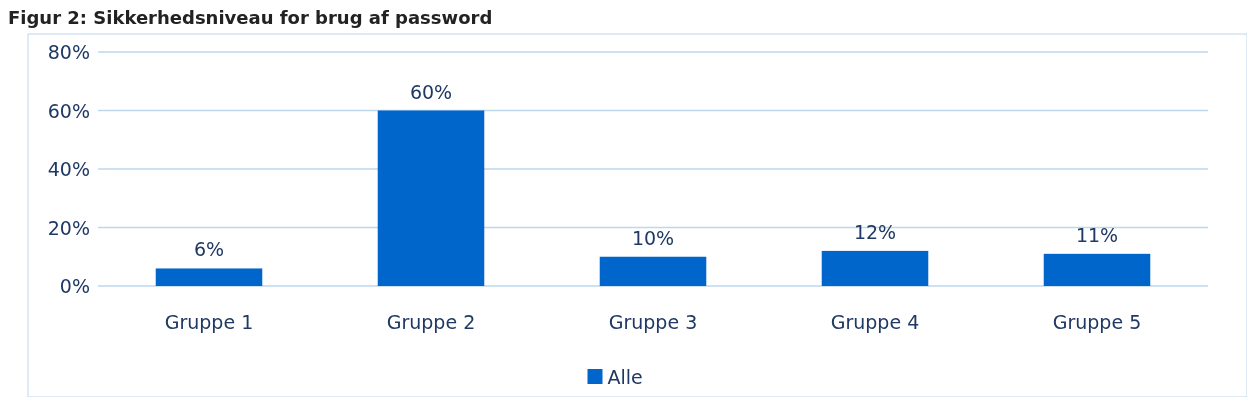  What do you see at coordinates (625, 377) in the screenshot?
I see `legend-label: Alle` at bounding box center [625, 377].